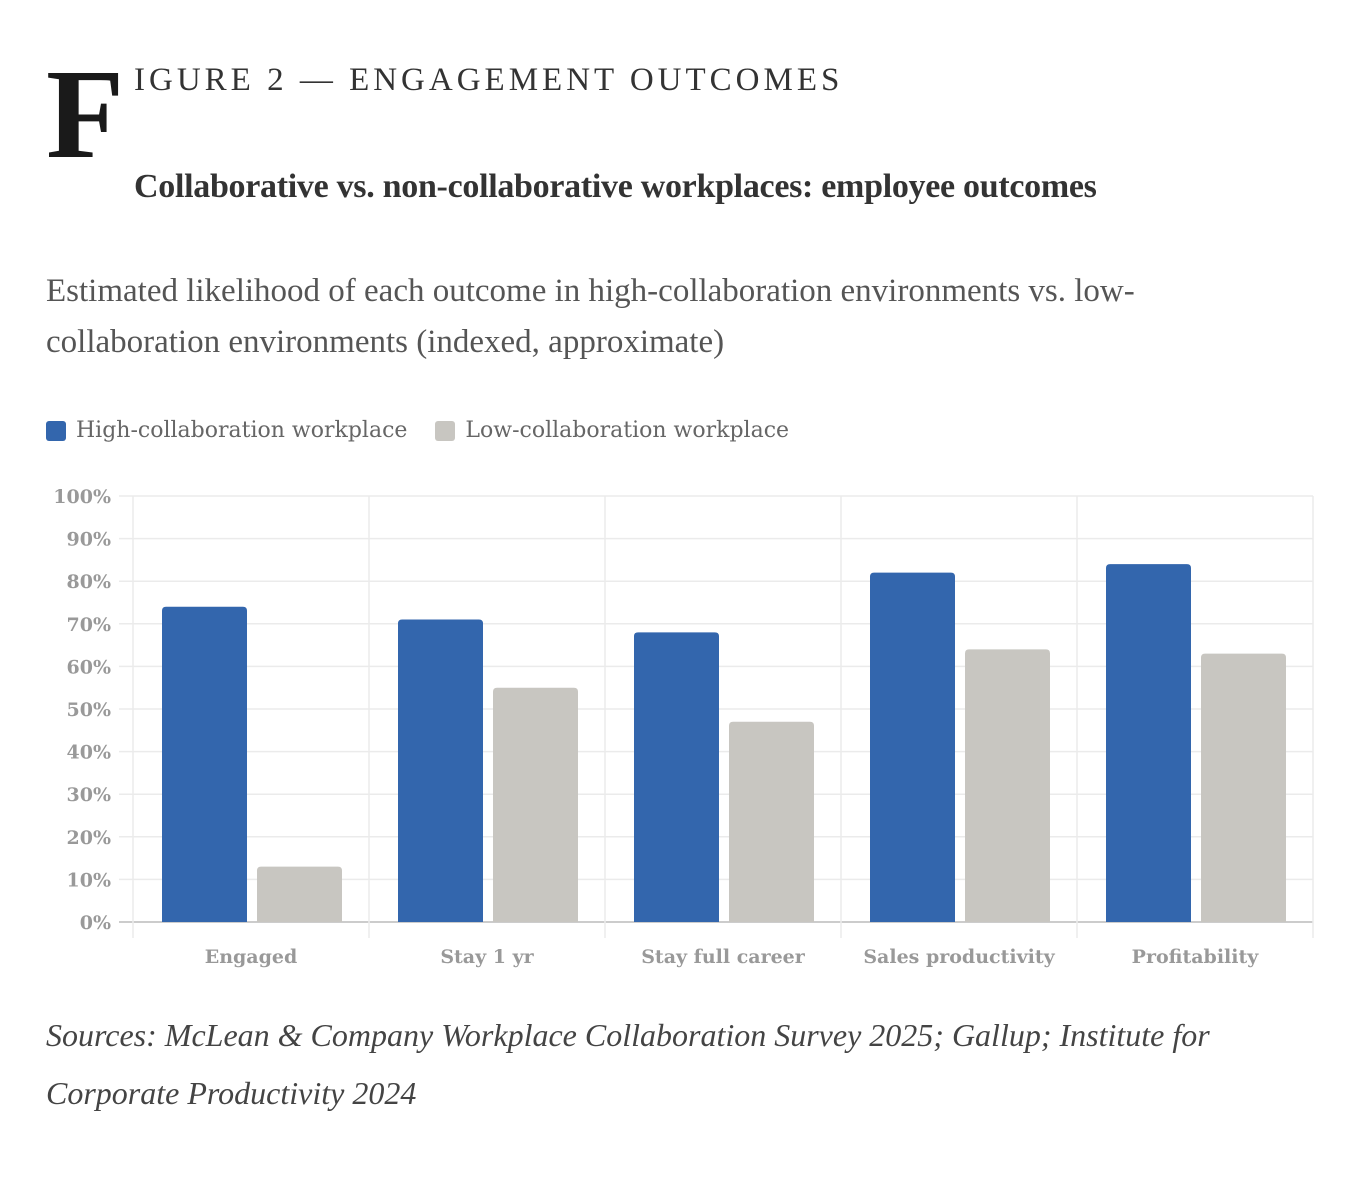 This screenshot has width=1366, height=1198. Describe the element at coordinates (89, 795) in the screenshot. I see `y-tick-label: 30%` at that location.